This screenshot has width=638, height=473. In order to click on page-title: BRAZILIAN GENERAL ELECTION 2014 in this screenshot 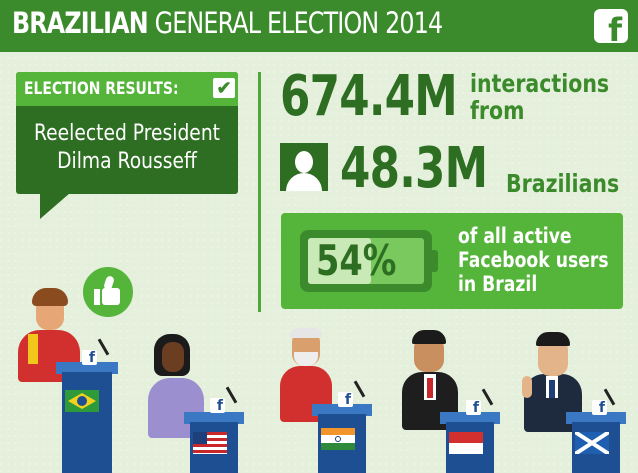, I will do `click(228, 23)`.